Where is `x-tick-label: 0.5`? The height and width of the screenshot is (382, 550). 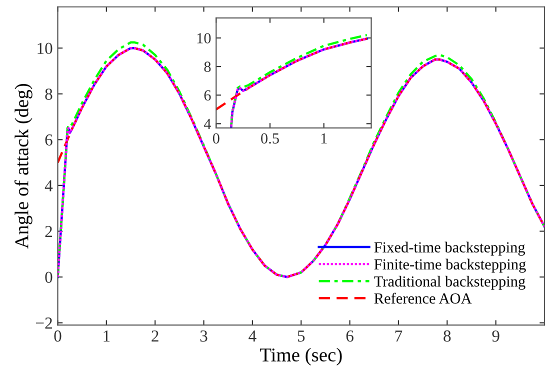 x-tick-label: 0.5 is located at coordinates (270, 138).